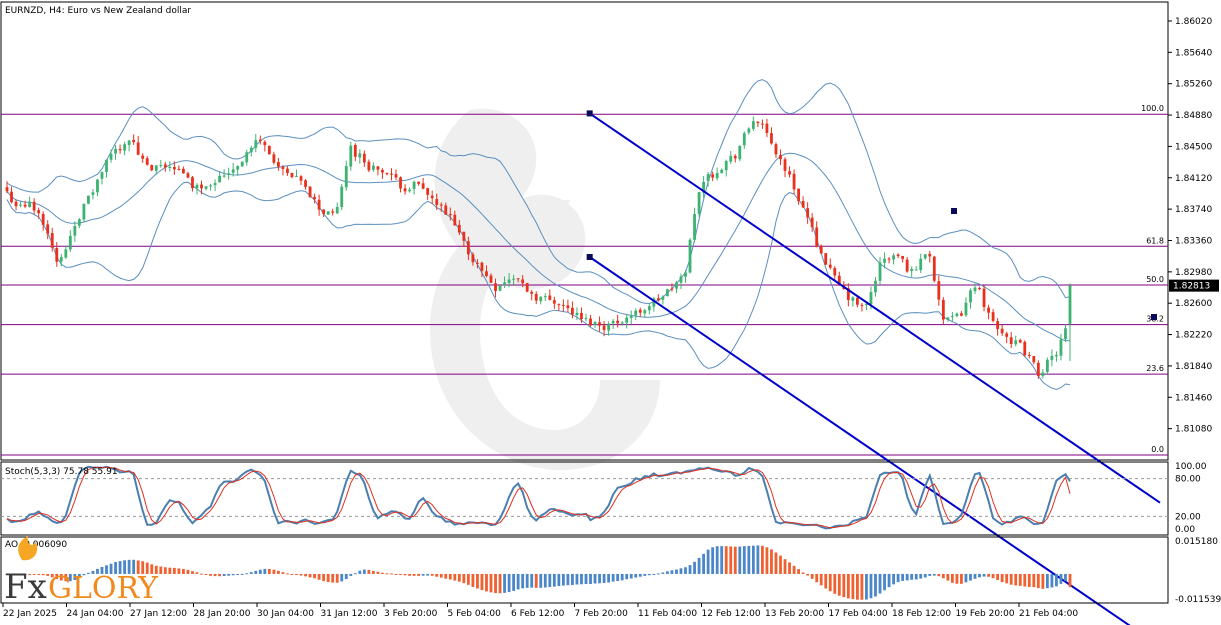  Describe the element at coordinates (158, 614) in the screenshot. I see `time-tick-label: 27 Jan 12:00` at that location.